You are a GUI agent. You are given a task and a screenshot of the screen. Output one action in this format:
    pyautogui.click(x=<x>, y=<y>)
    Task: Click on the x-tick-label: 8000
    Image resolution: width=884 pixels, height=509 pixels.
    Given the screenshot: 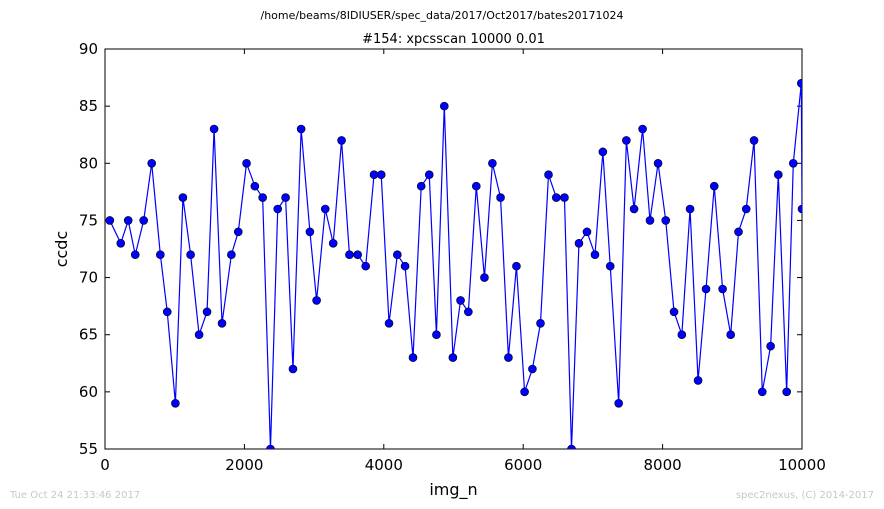 What is the action you would take?
    pyautogui.click(x=663, y=465)
    